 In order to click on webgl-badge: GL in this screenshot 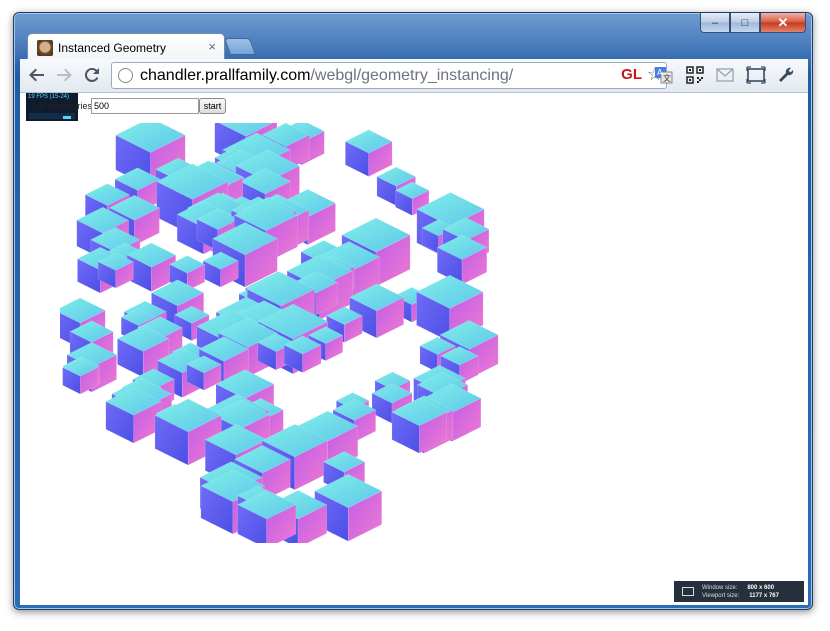, I will do `click(631, 74)`.